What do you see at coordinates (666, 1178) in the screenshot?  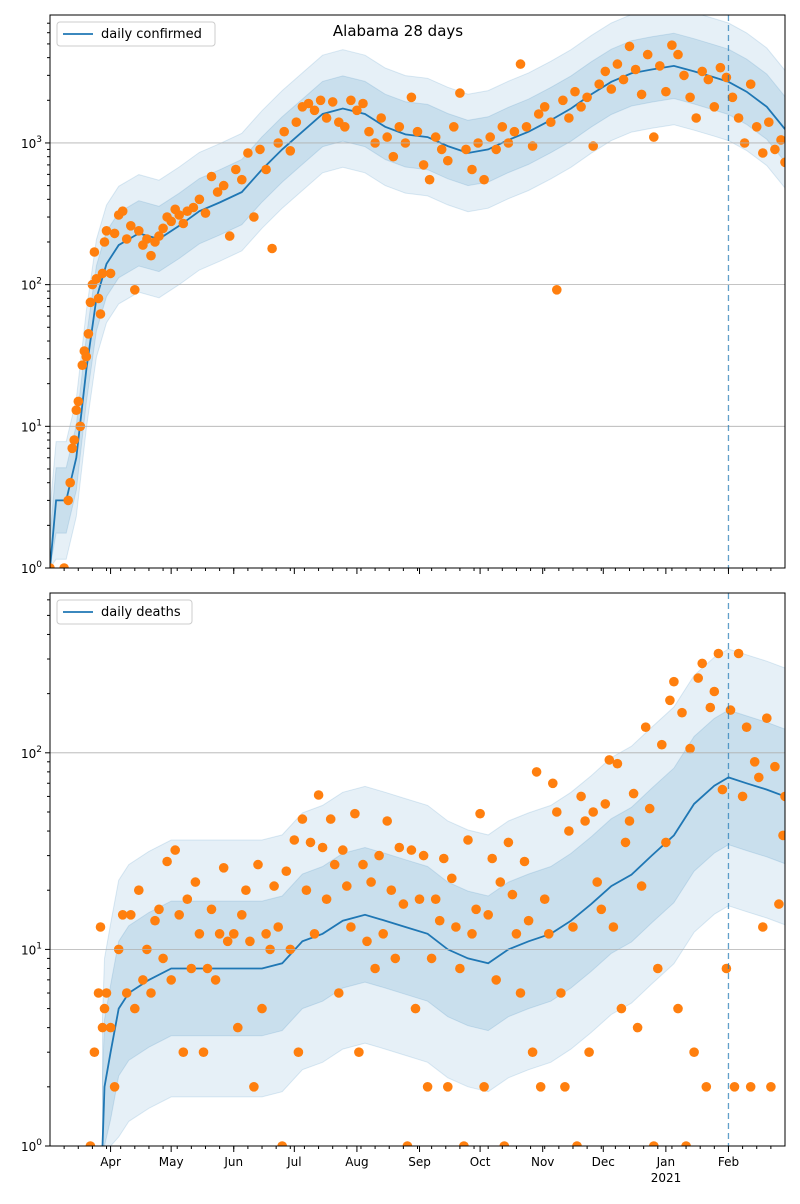 I see `year-label: 2021` at bounding box center [666, 1178].